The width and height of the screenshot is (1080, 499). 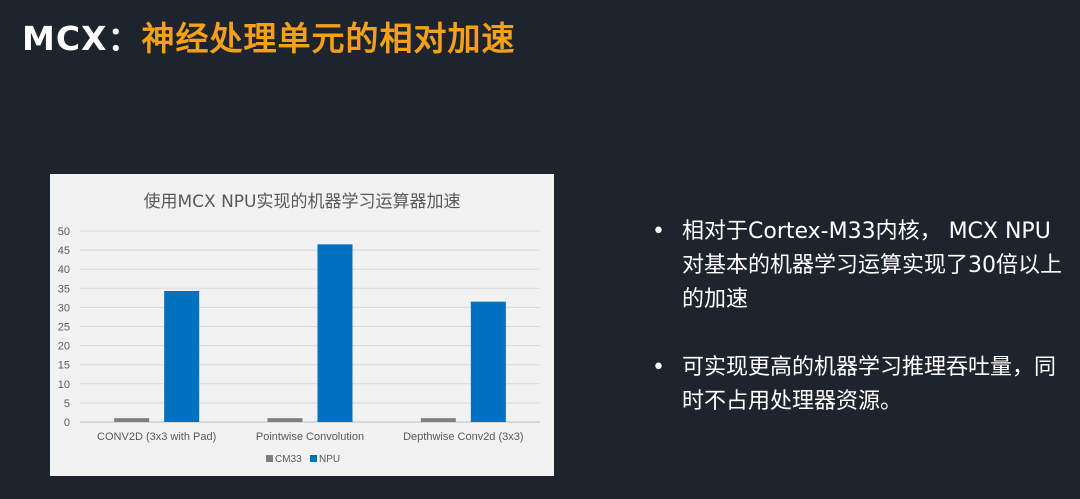 What do you see at coordinates (124, 38) in the screenshot?
I see `title-colon: ：` at bounding box center [124, 38].